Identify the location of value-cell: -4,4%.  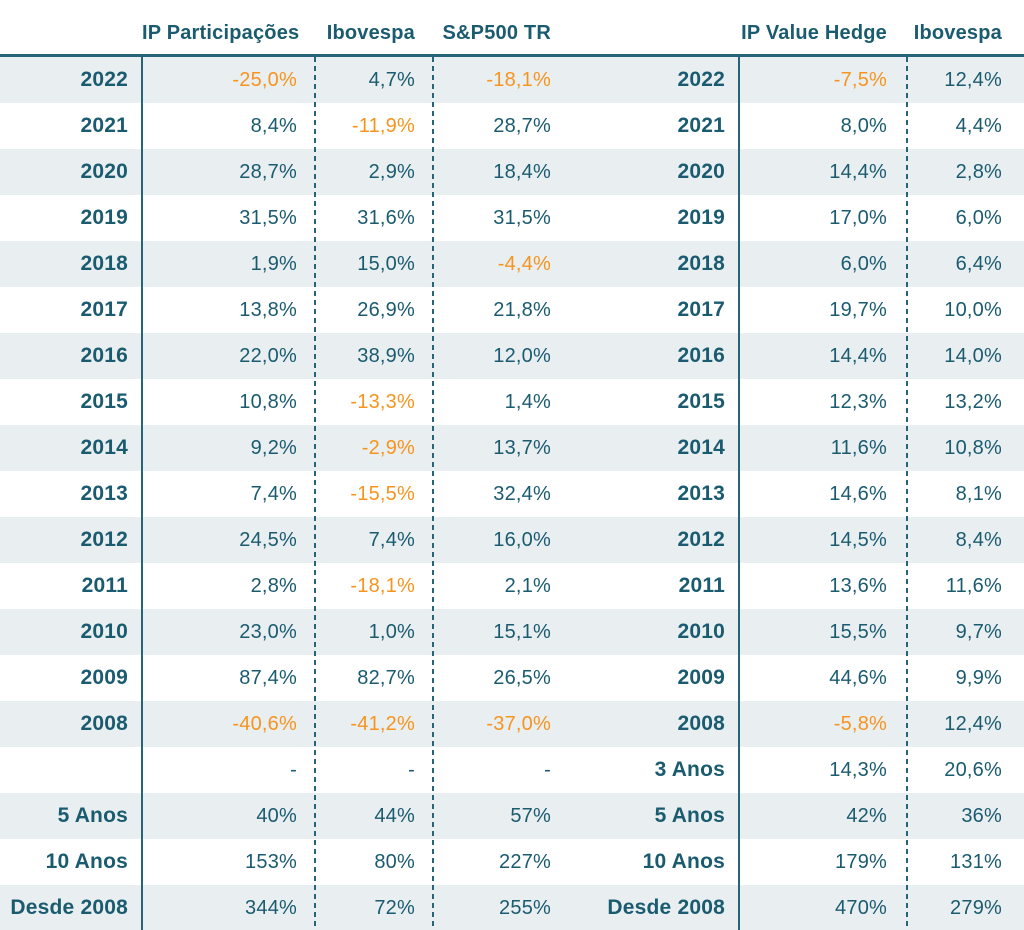
(524, 263).